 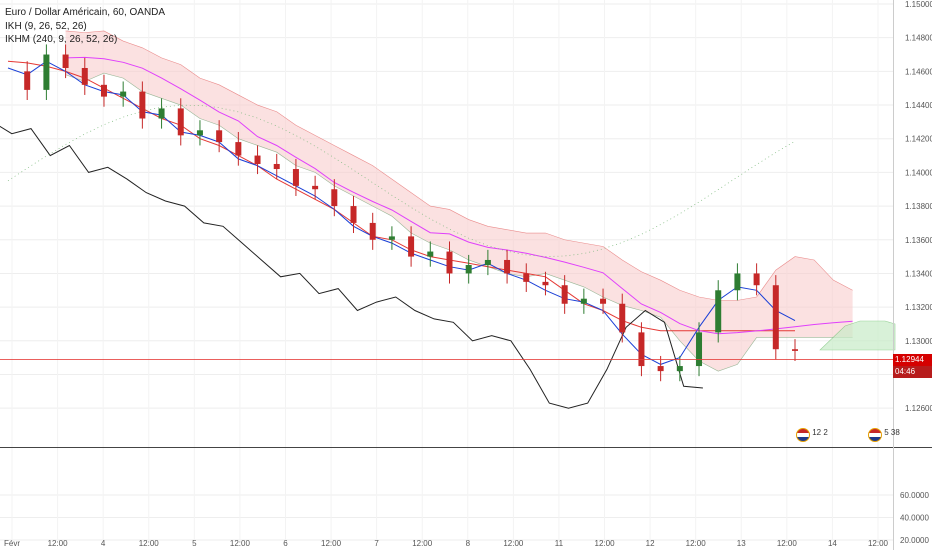 What do you see at coordinates (376, 543) in the screenshot?
I see `time-tick-label: 7` at bounding box center [376, 543].